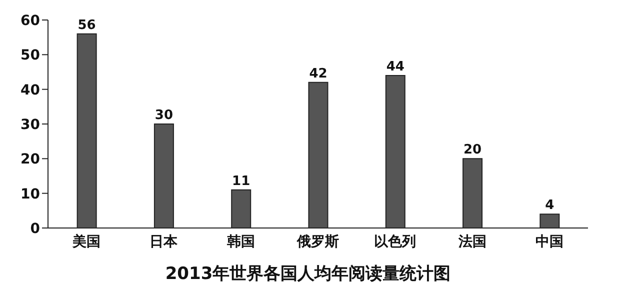 Image resolution: width=618 pixels, height=298 pixels. Describe the element at coordinates (35, 228) in the screenshot. I see `y-tick-label: 0` at that location.